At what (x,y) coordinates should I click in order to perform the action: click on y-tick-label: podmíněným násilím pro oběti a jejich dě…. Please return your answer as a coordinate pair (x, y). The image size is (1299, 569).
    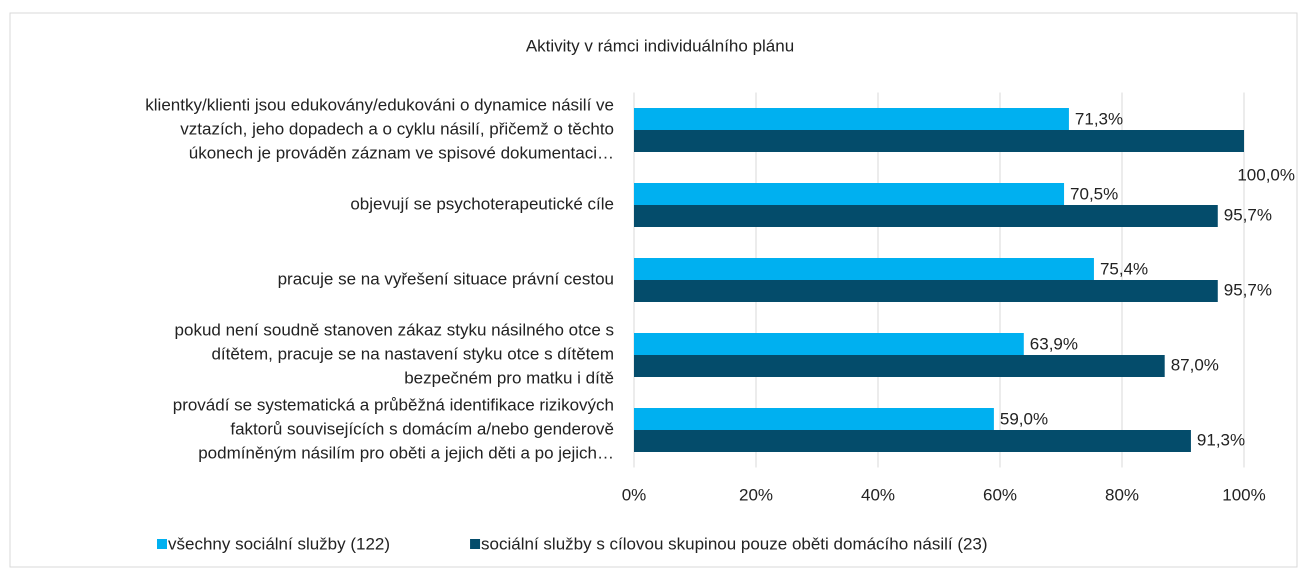
    Looking at the image, I should click on (406, 452).